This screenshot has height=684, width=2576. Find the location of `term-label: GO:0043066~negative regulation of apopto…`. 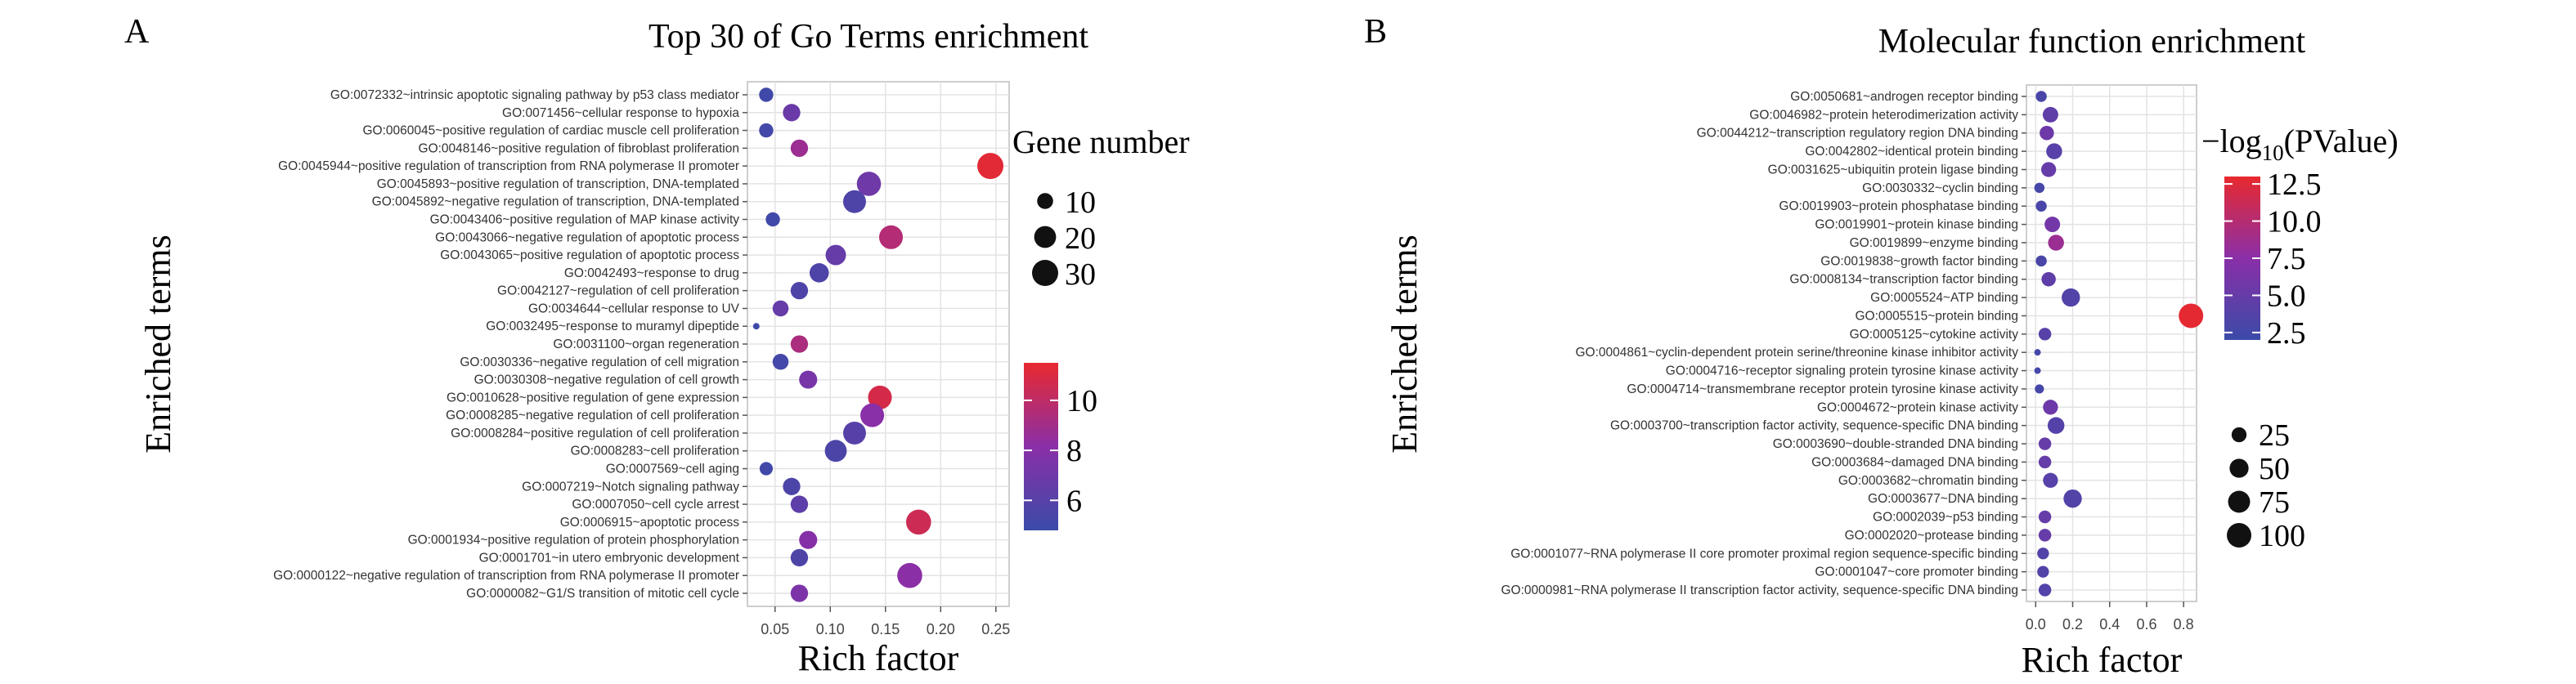

term-label: GO:0043066~negative regulation of apopto… is located at coordinates (587, 237).